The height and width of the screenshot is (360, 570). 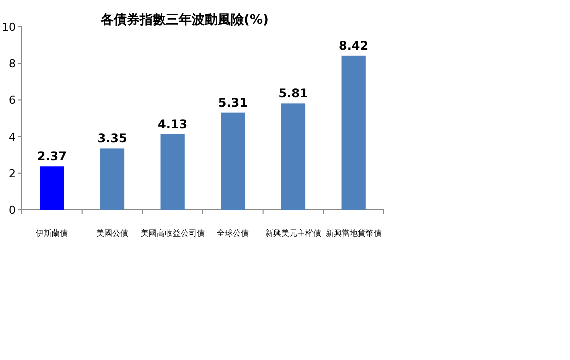 What do you see at coordinates (113, 139) in the screenshot?
I see `data-label: 3.35` at bounding box center [113, 139].